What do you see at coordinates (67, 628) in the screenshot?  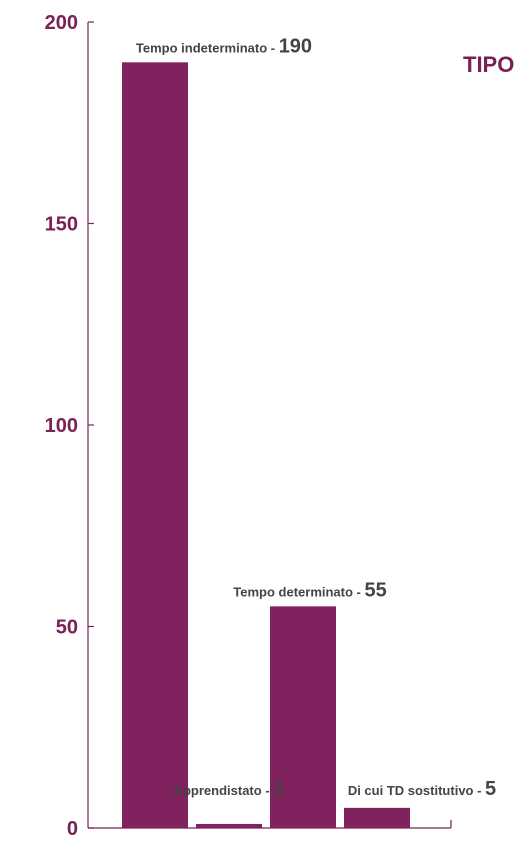 I see `y-tick-label: 50` at bounding box center [67, 628].